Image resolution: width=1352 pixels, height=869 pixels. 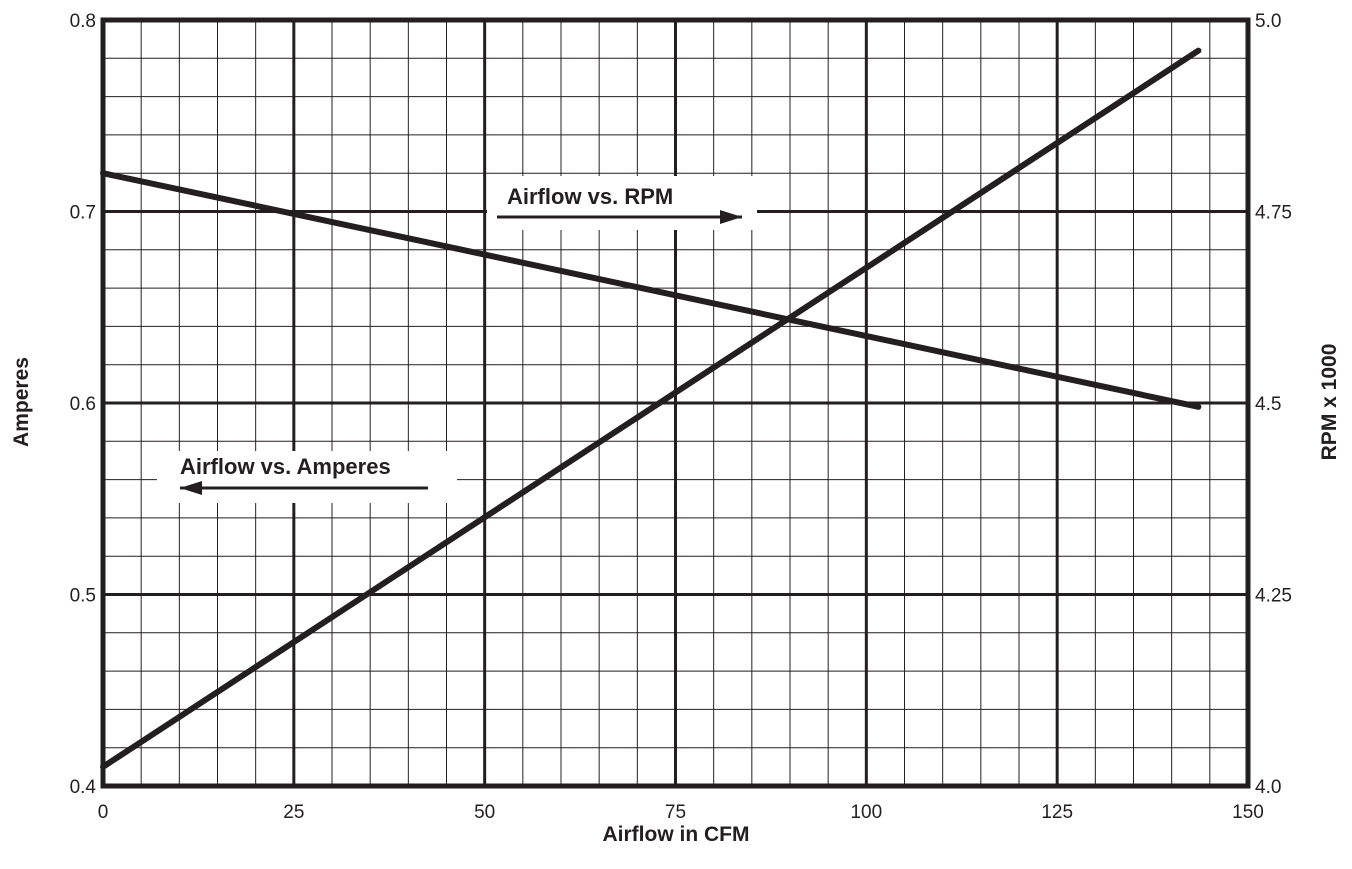 What do you see at coordinates (1273, 213) in the screenshot?
I see `y2-tick-label: 4.75` at bounding box center [1273, 213].